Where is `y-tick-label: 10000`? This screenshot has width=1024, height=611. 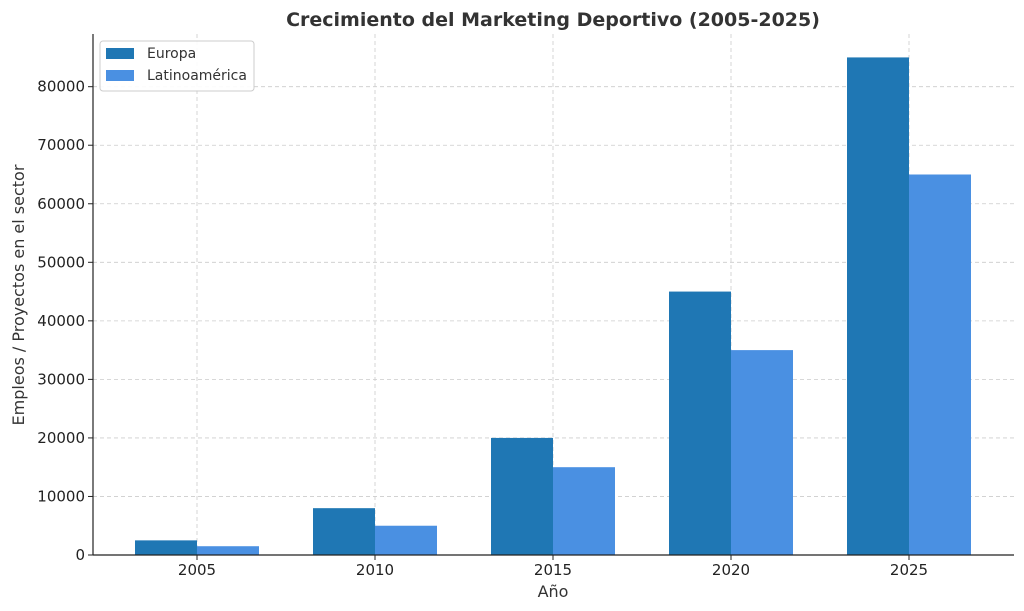 y-tick-label: 10000 is located at coordinates (61, 496).